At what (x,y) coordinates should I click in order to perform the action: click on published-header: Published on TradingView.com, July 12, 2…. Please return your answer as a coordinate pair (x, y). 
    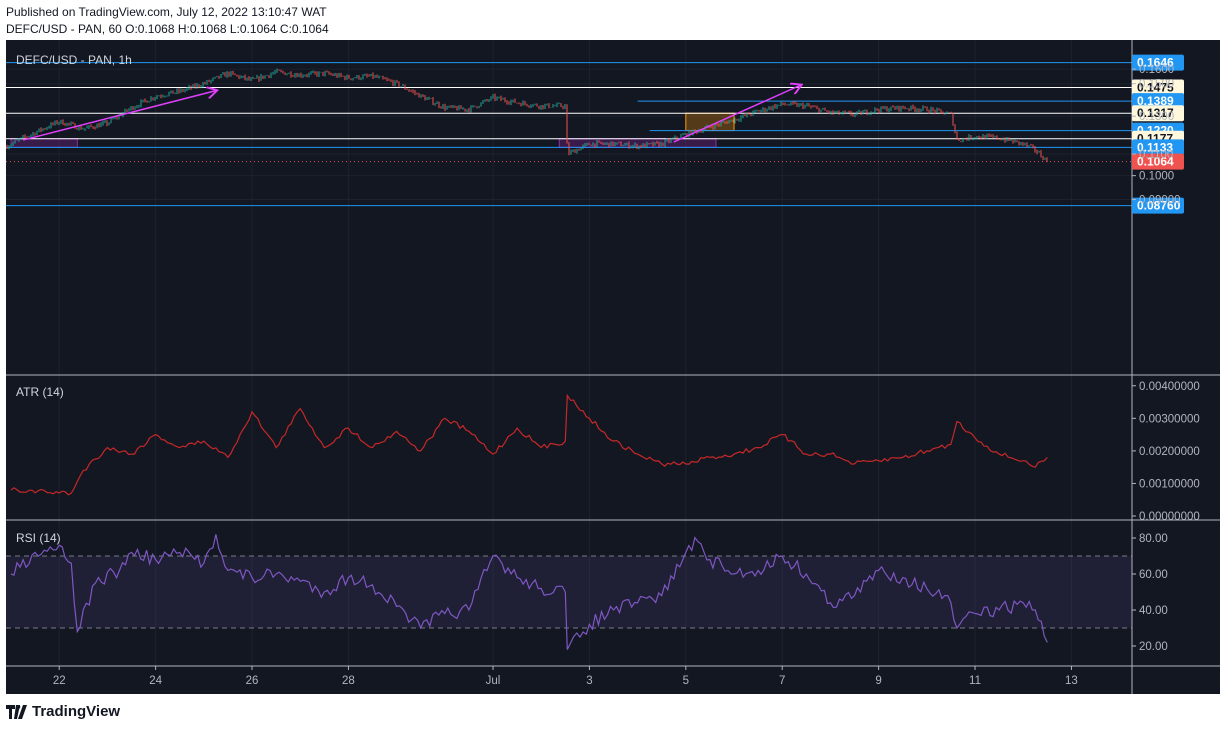
    Looking at the image, I should click on (166, 12).